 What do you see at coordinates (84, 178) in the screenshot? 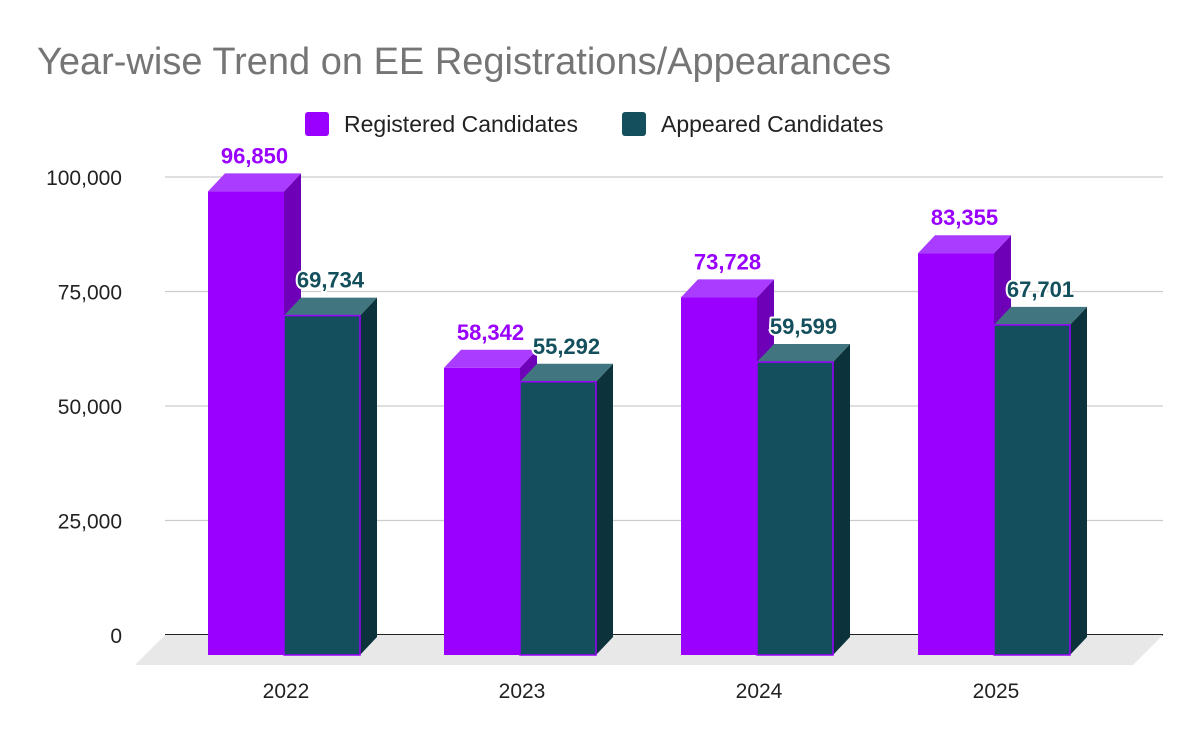
I see `y-tick-label: 100,000` at bounding box center [84, 178].